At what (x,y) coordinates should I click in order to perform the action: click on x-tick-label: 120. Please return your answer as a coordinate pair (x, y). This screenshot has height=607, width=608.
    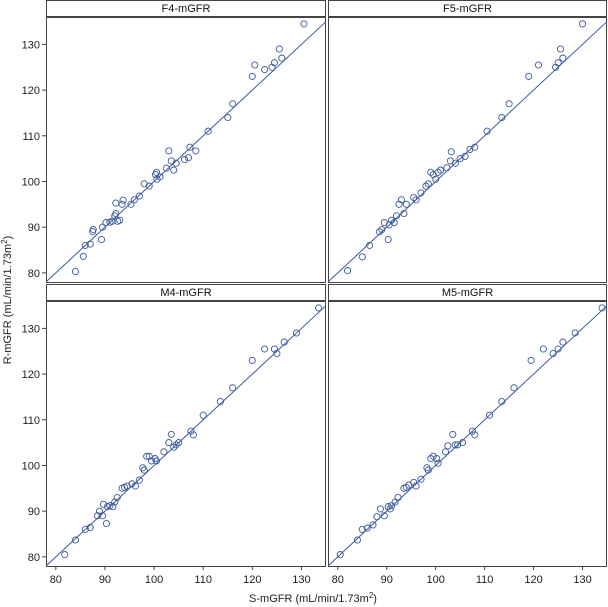
    Looking at the image, I should click on (252, 580).